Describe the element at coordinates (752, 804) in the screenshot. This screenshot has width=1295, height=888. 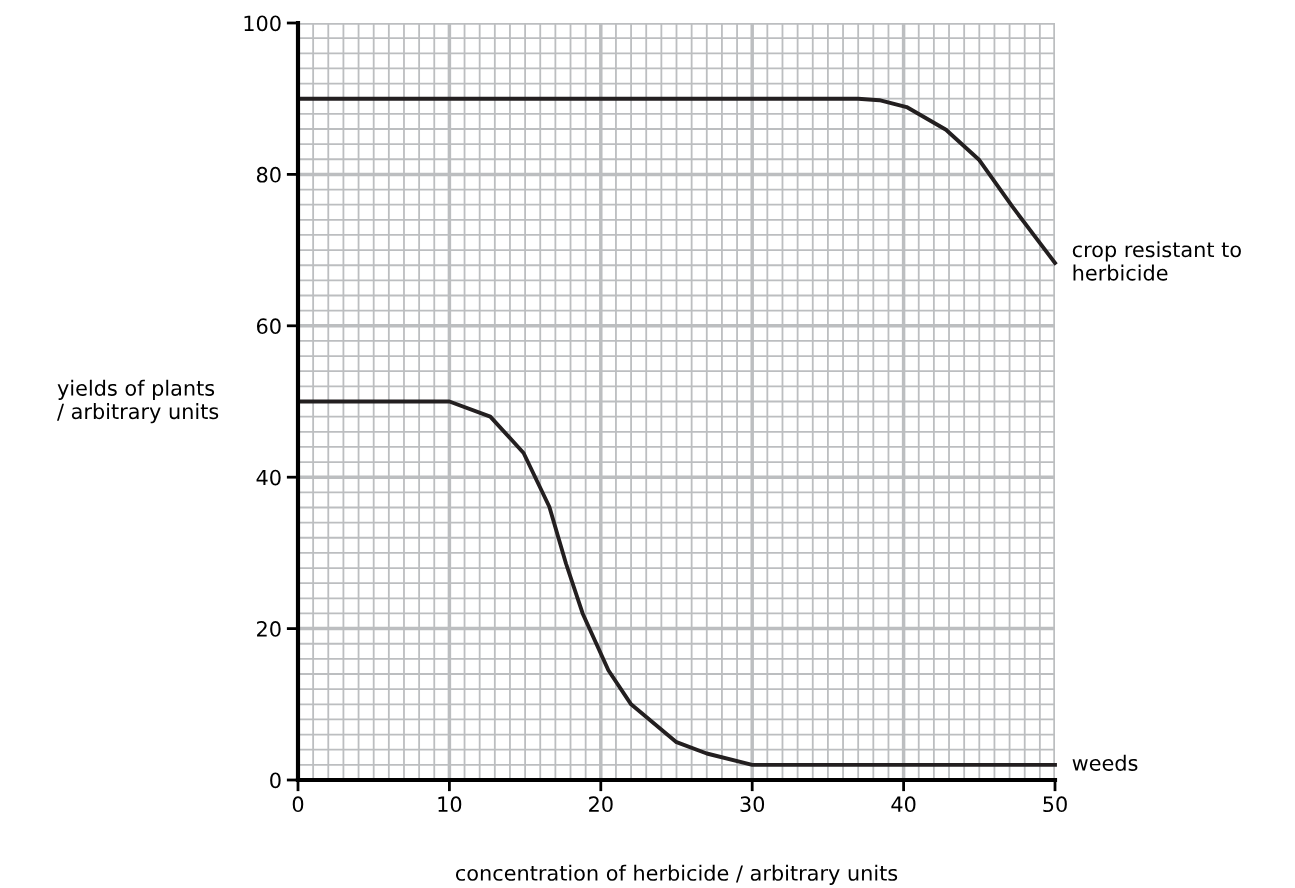
I see `x-tick-label: 30` at that location.